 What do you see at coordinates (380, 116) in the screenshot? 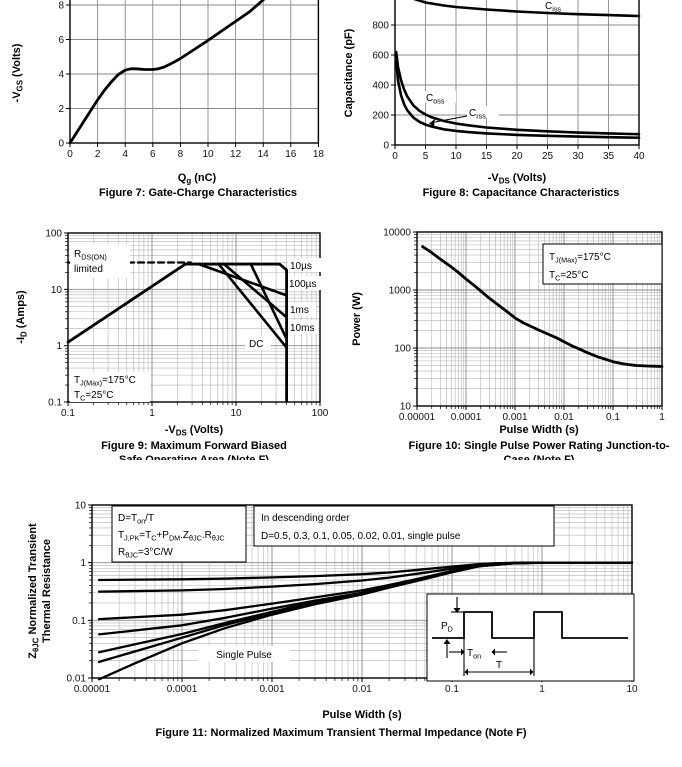
I see `svg-text: 200` at bounding box center [380, 116].